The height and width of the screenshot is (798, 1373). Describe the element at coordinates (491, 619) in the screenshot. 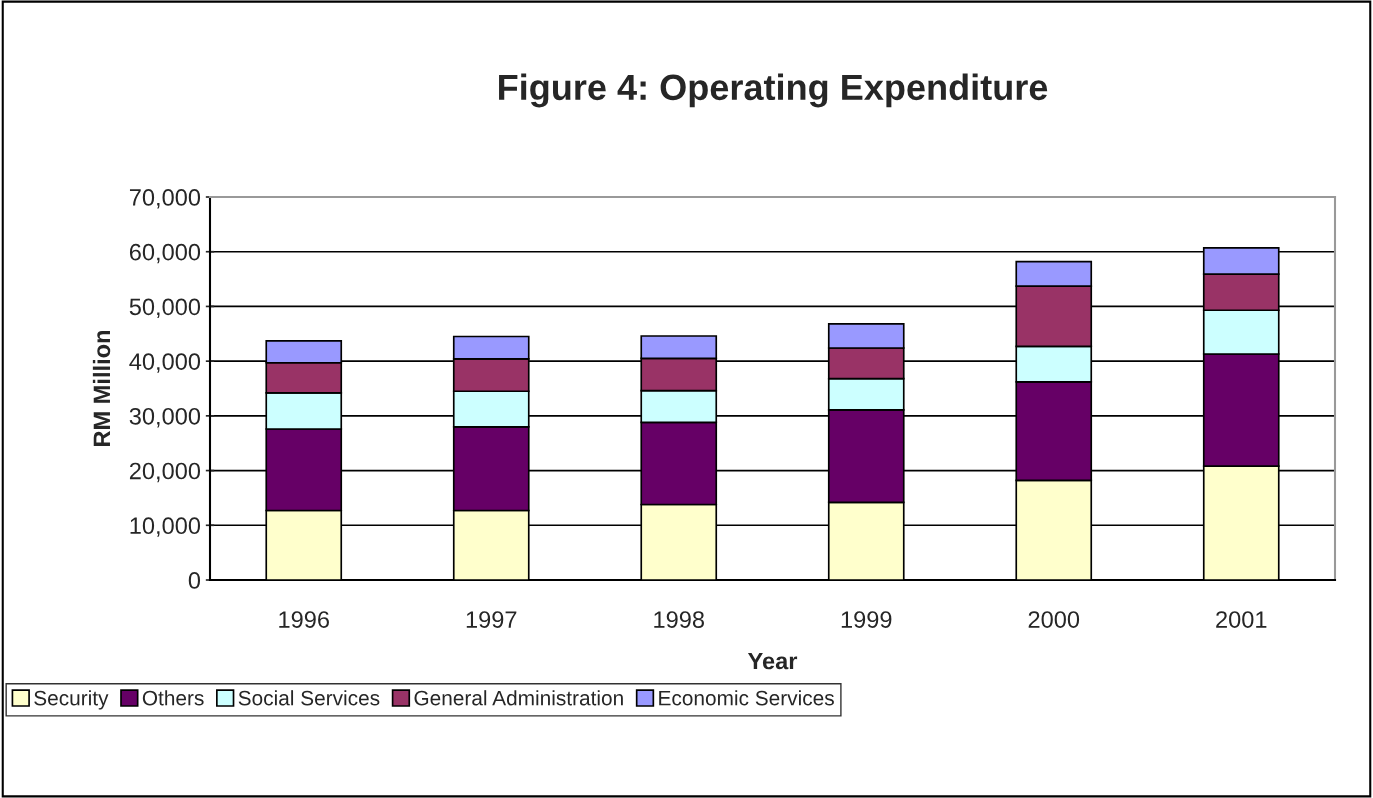

I see `x-tick-label: 1997` at that location.